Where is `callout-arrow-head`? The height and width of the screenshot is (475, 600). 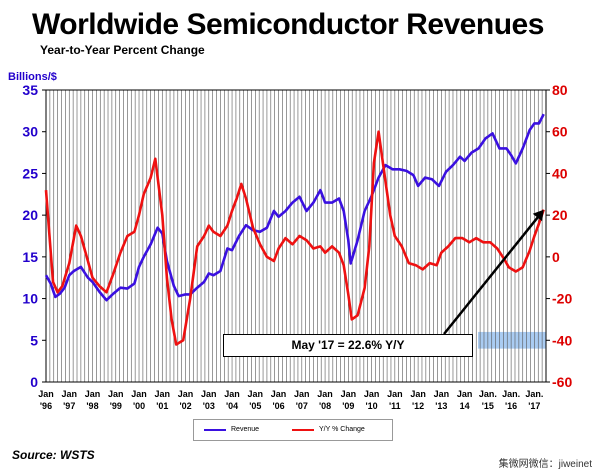
callout-arrow-head is located at coordinates (538, 215).